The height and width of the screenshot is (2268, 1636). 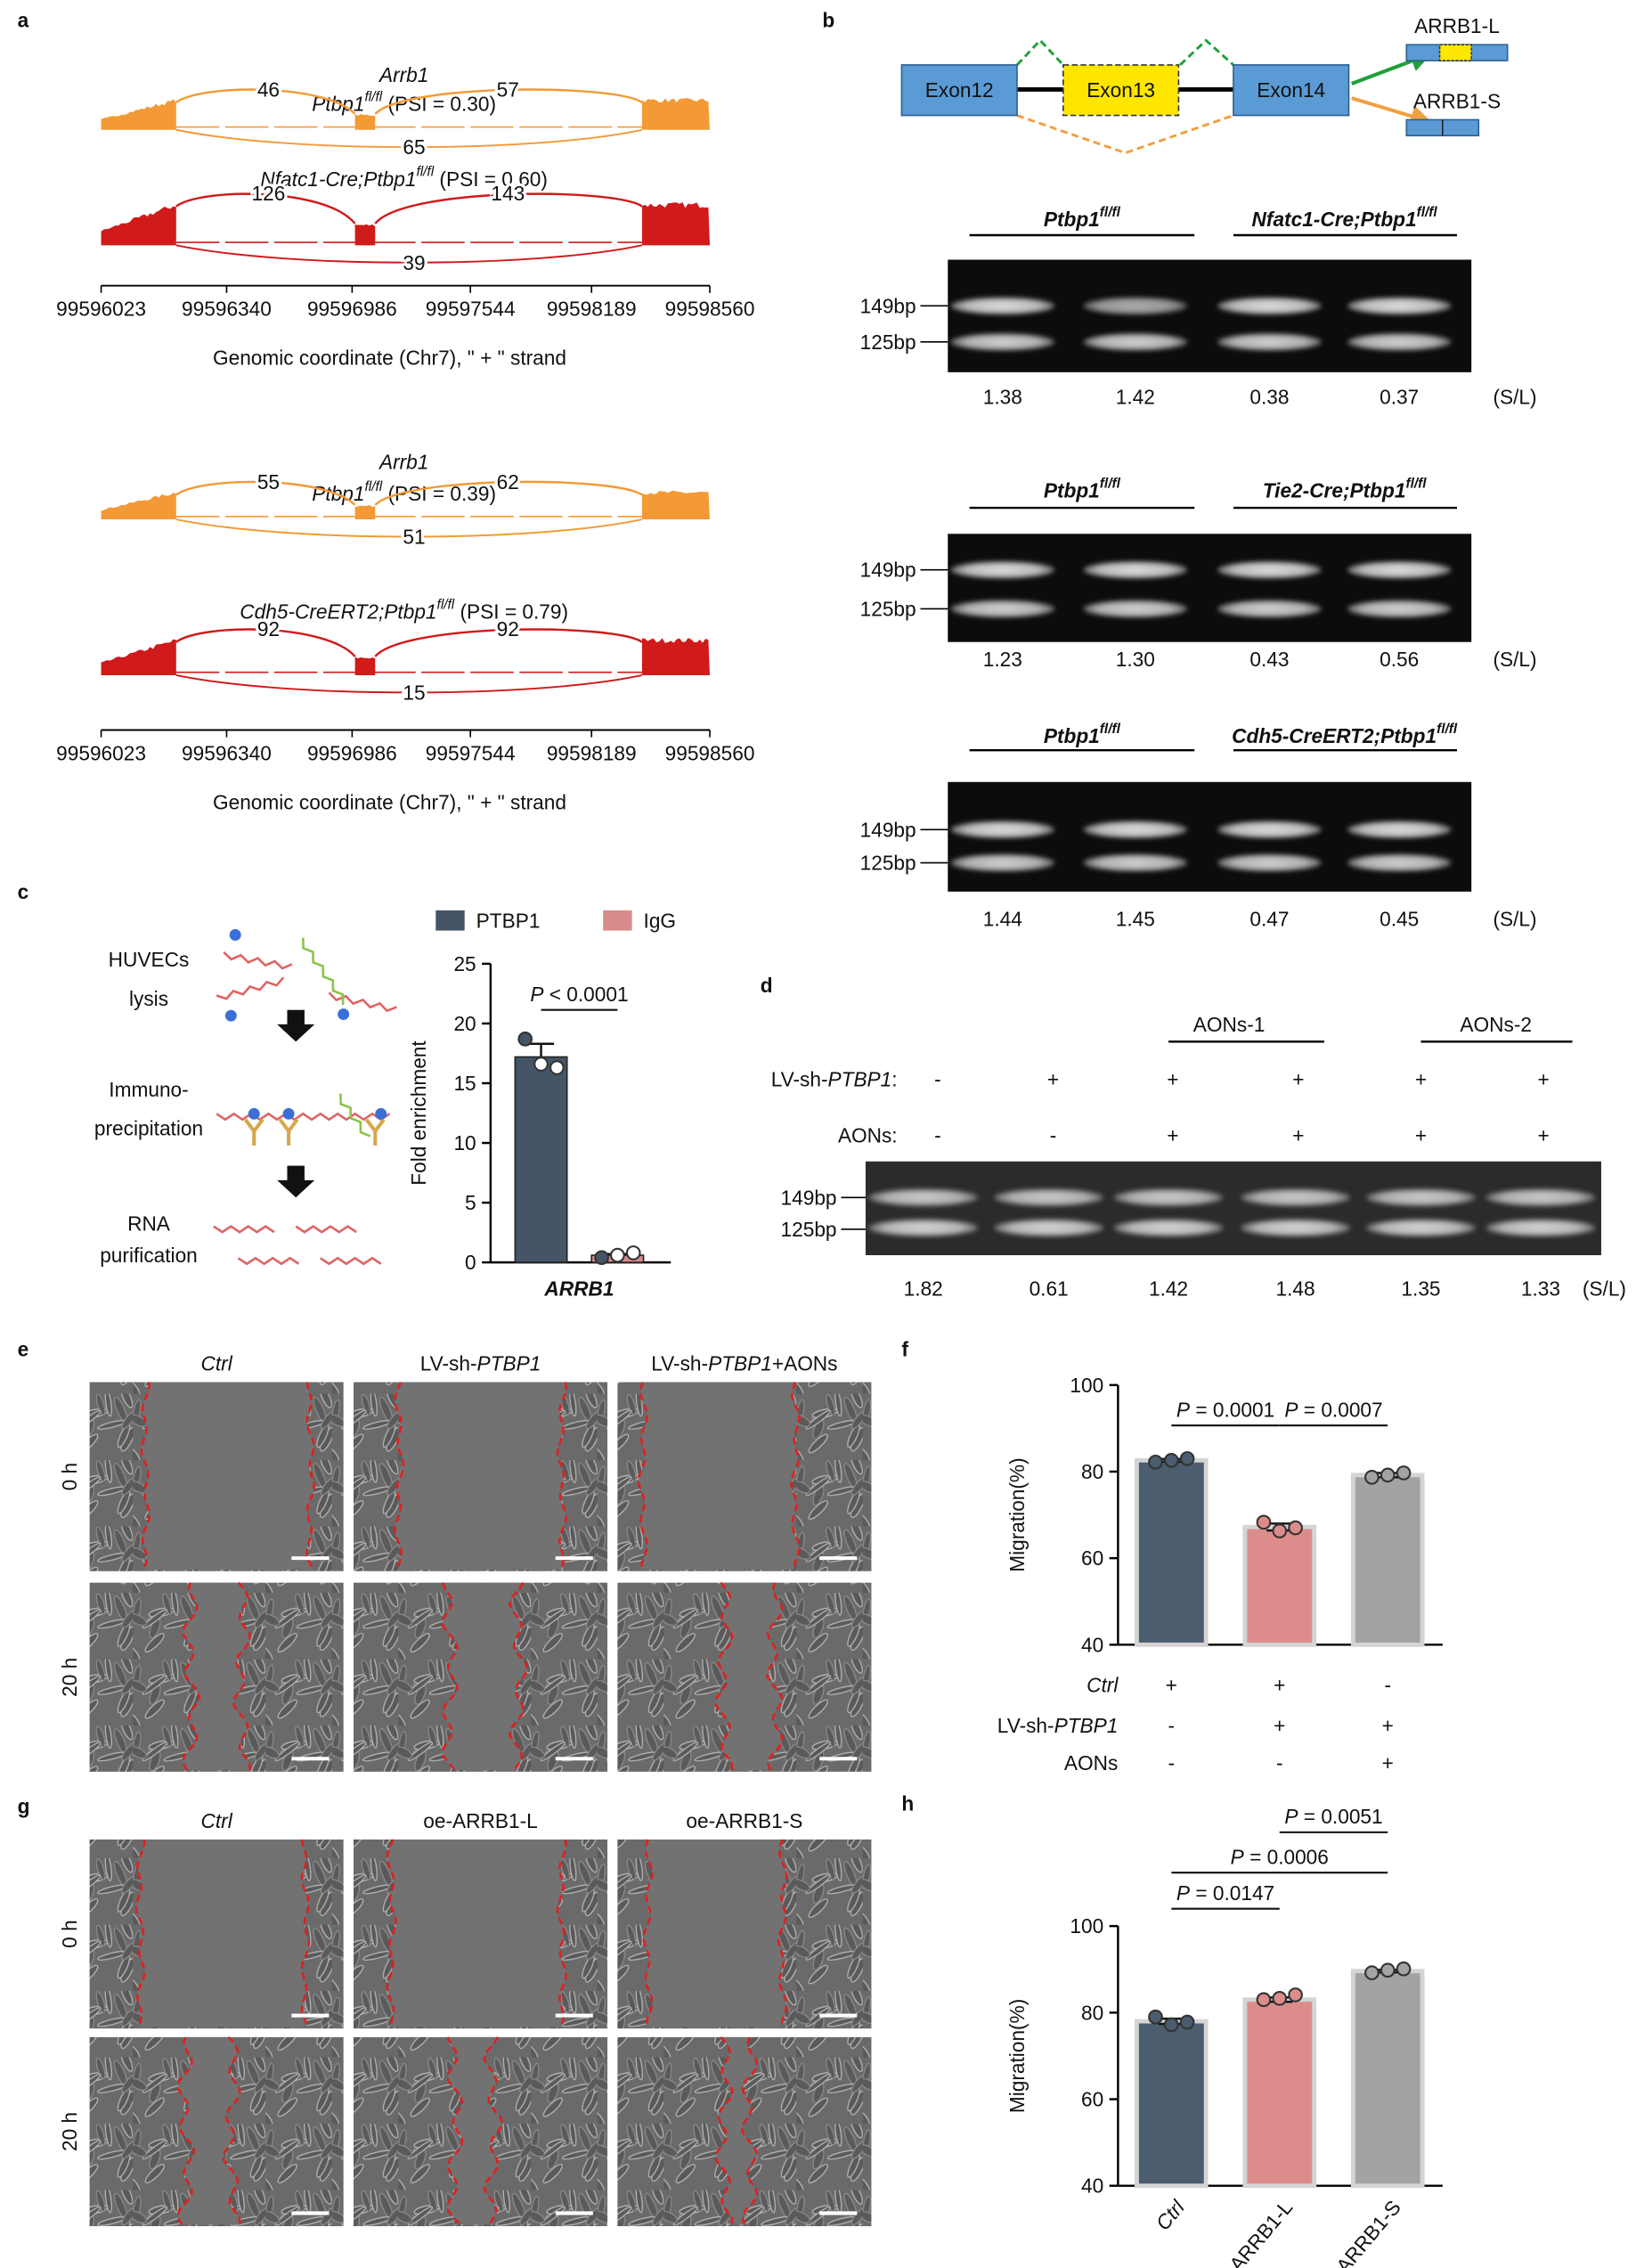 I want to click on junction-count: 92, so click(x=508, y=628).